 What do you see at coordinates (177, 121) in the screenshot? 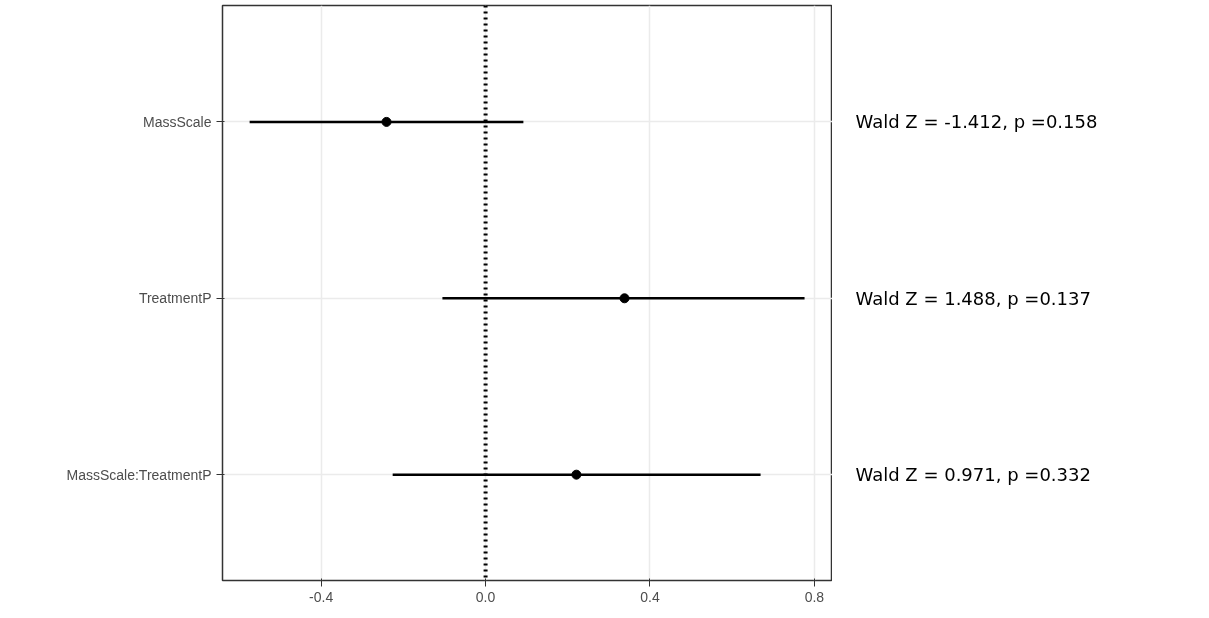
I see `y-tick-label: MassScale` at bounding box center [177, 121].